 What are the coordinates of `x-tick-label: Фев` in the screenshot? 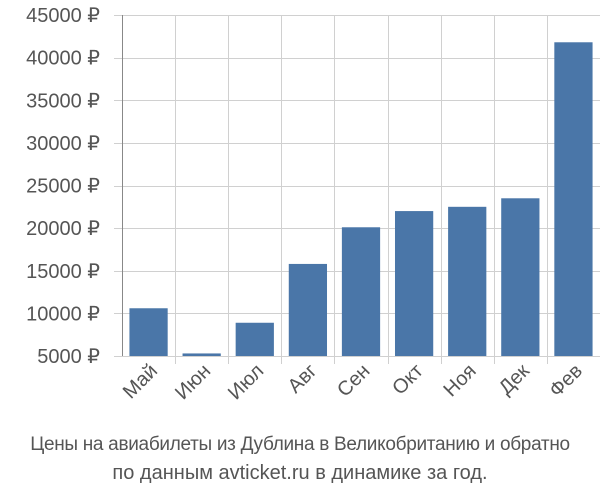 It's located at (566, 381).